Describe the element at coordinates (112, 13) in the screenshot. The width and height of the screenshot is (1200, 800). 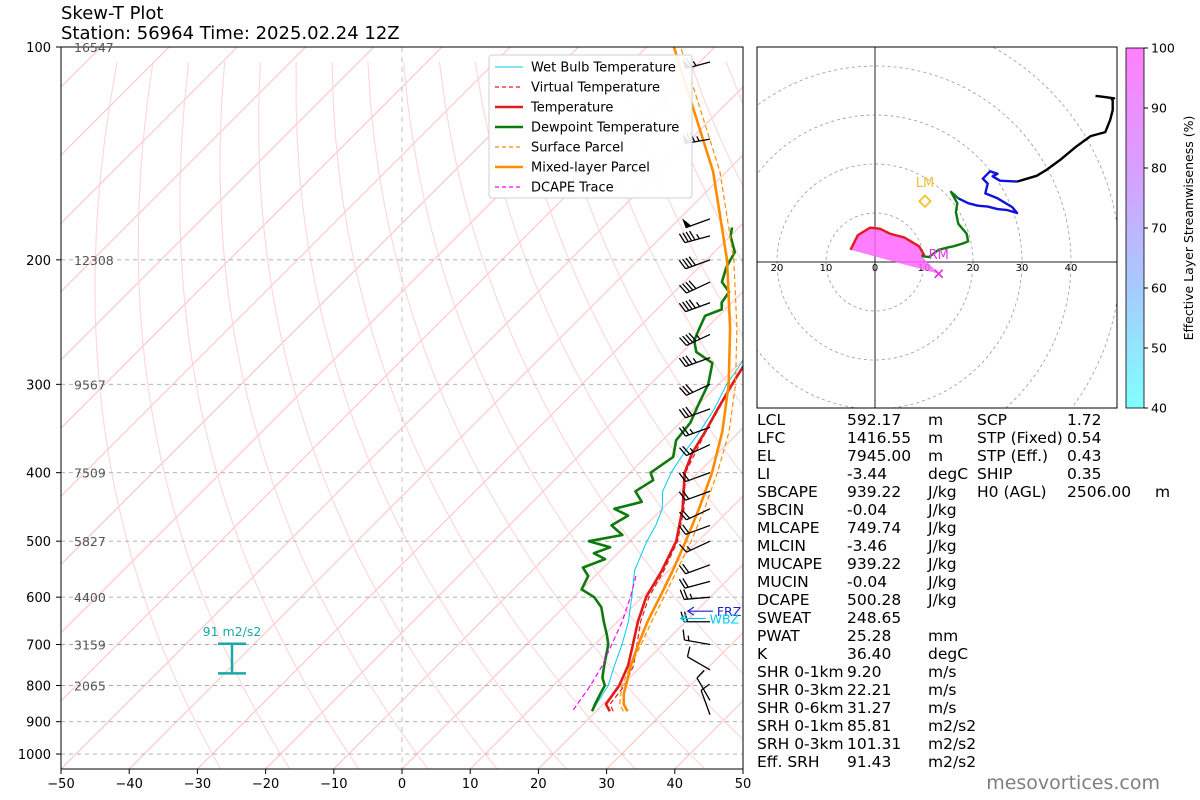
I see `chart-title: Skew-T Plot` at that location.